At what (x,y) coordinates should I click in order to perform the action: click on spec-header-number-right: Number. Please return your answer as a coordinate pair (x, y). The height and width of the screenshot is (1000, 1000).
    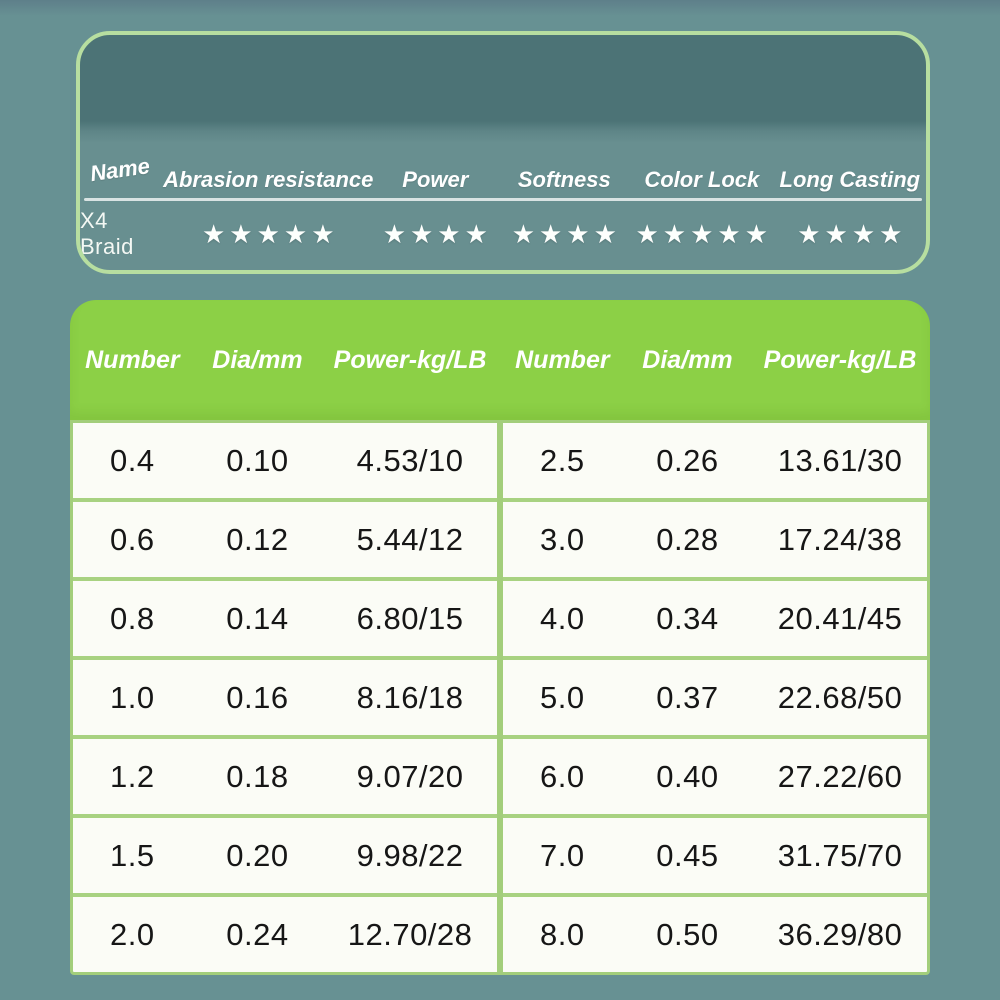
    Looking at the image, I should click on (562, 359).